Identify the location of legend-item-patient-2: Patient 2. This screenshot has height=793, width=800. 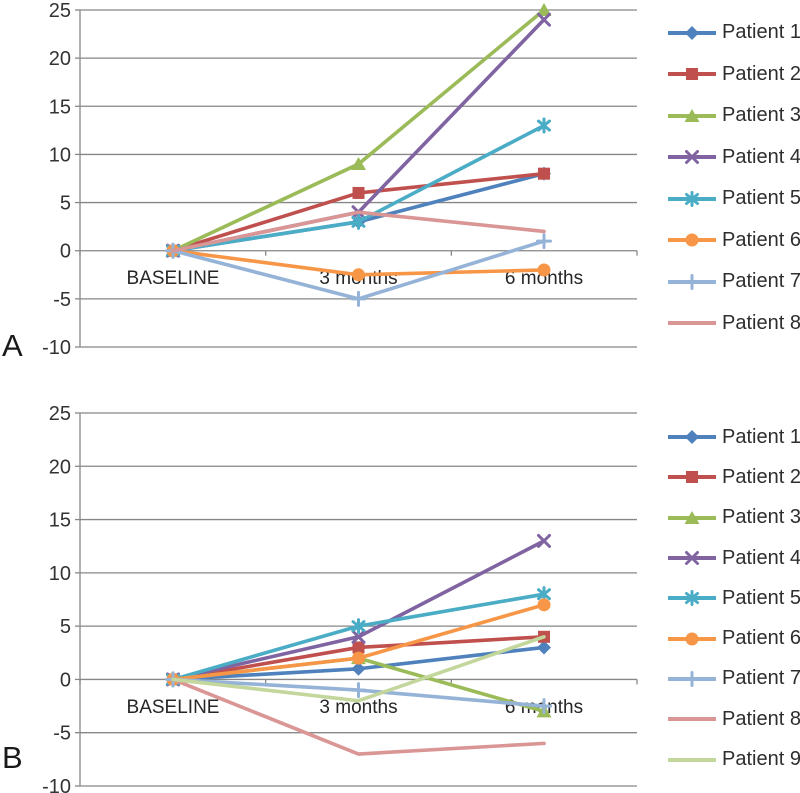
(734, 477).